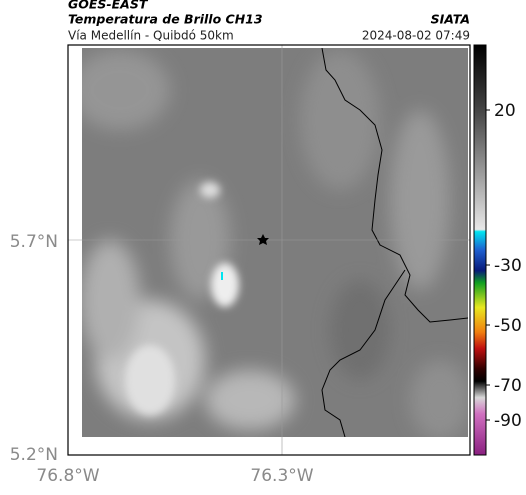 The width and height of the screenshot is (526, 495). I want to click on colorbar-tick-label: -50, so click(508, 326).